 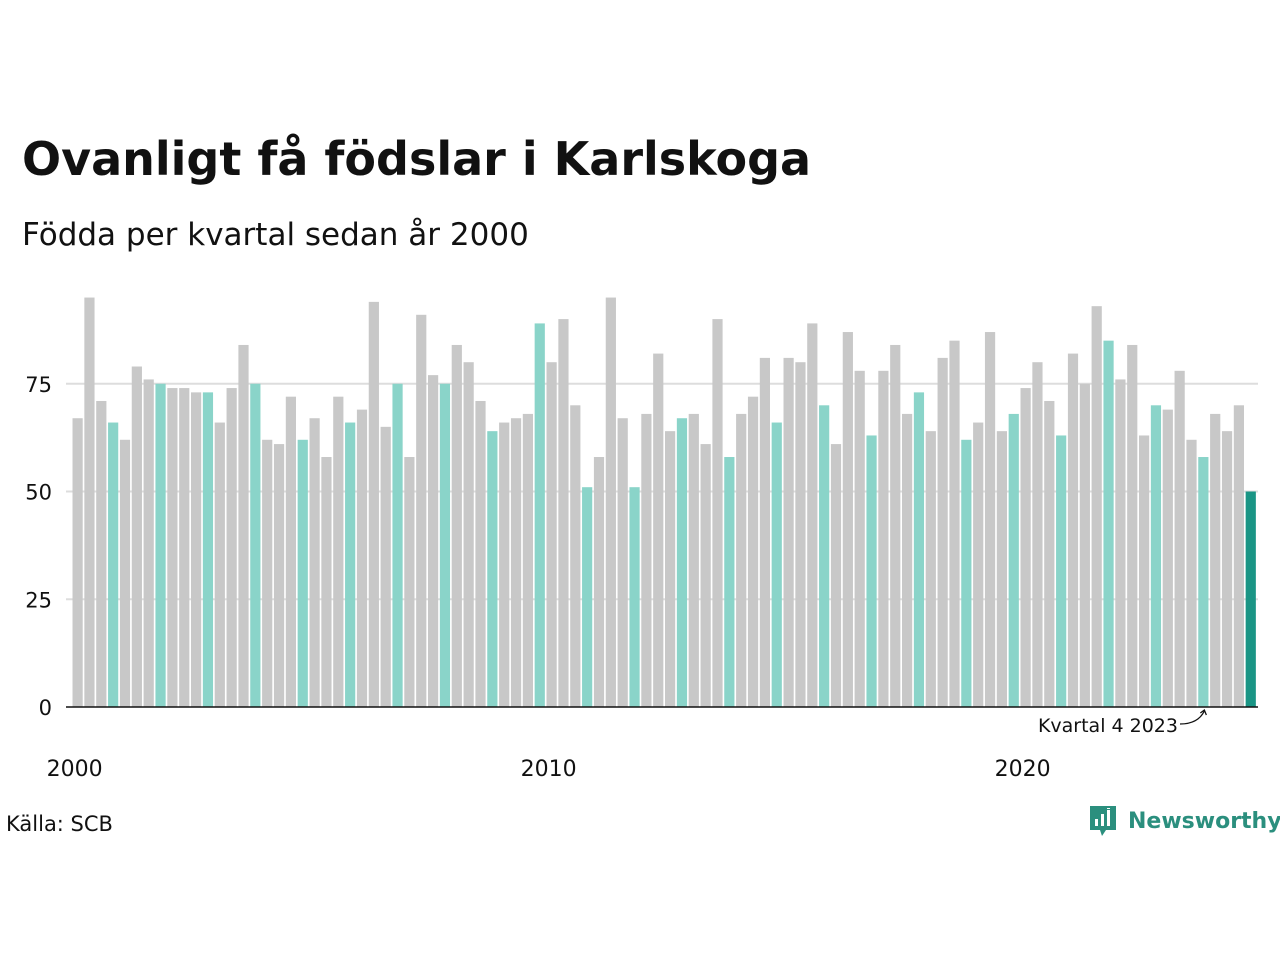 I want to click on brand-logo: Newsworthy, so click(x=1184, y=821).